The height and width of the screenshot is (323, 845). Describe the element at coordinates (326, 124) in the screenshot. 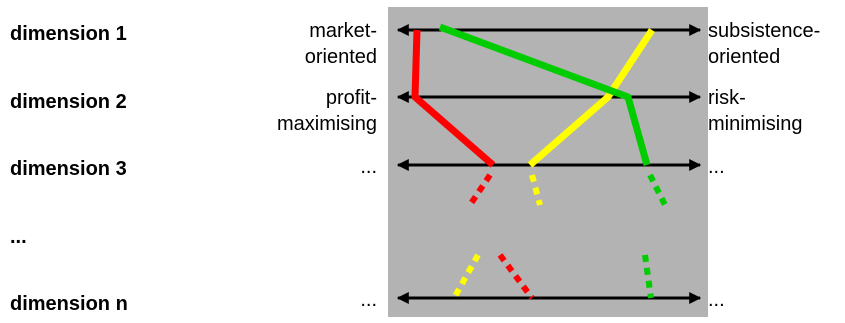

I see `pole-text: maximising` at that location.